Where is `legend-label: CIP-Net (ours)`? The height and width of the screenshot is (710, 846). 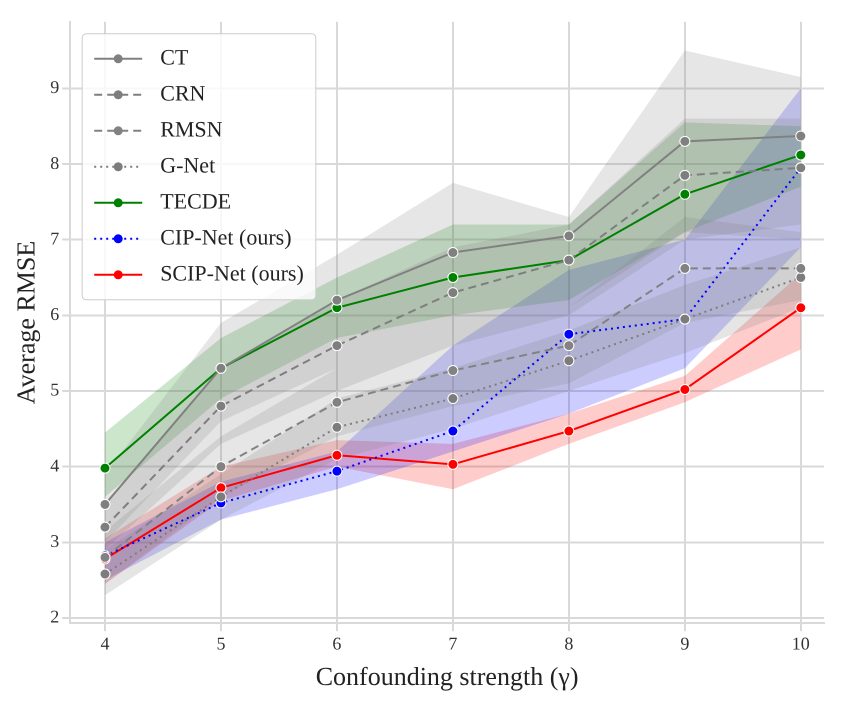 legend-label: CIP-Net (ours) is located at coordinates (226, 237).